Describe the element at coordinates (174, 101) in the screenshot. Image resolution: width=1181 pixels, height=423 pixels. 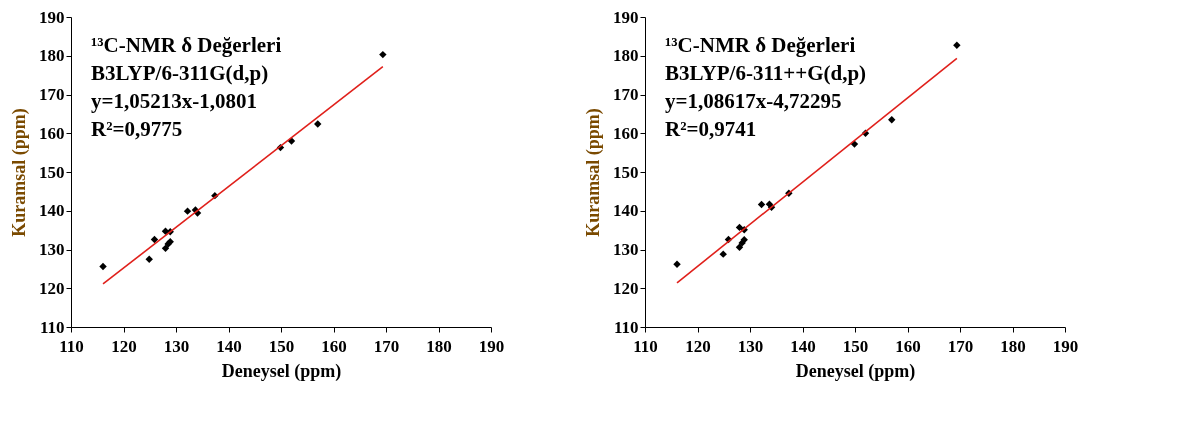
I see `annotation: y=1,05213x-1,0801` at that location.